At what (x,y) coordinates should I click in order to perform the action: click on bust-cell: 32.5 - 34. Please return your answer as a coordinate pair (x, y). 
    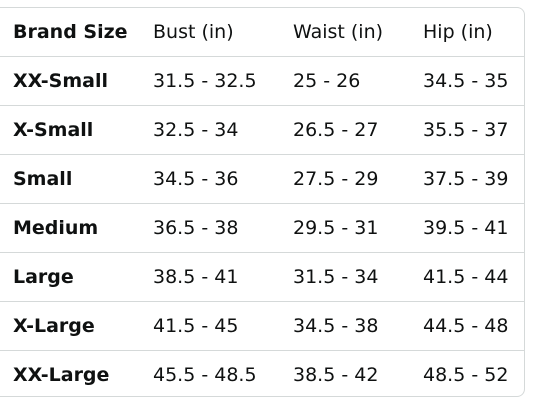
    Looking at the image, I should click on (196, 130).